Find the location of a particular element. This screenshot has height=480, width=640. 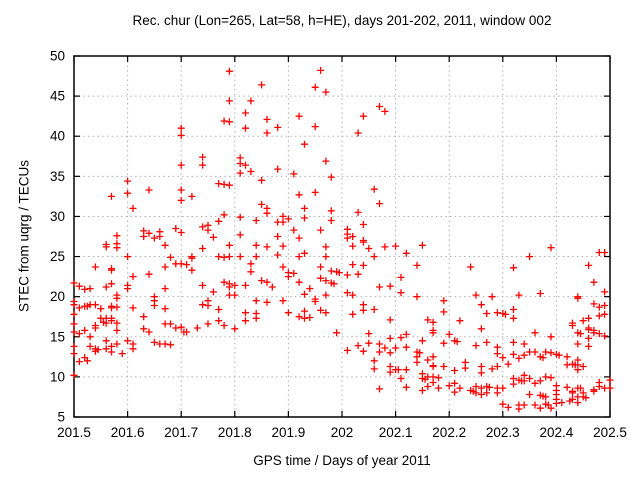

y-tick-label: 10 is located at coordinates (57, 376).